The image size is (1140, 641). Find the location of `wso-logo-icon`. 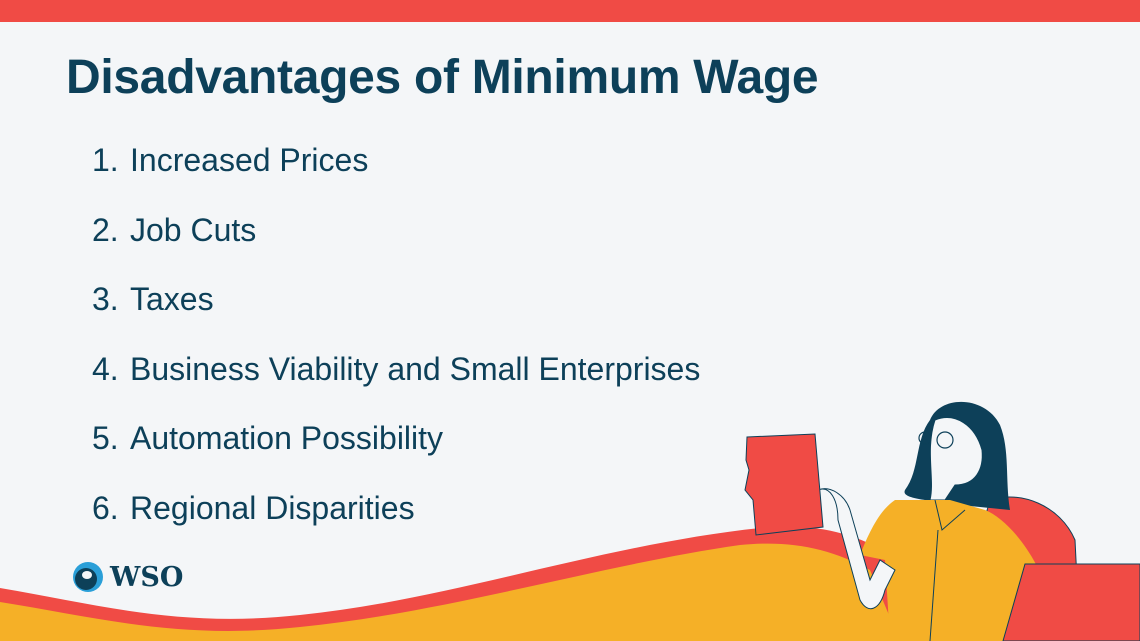

wso-logo-icon is located at coordinates (88, 577).